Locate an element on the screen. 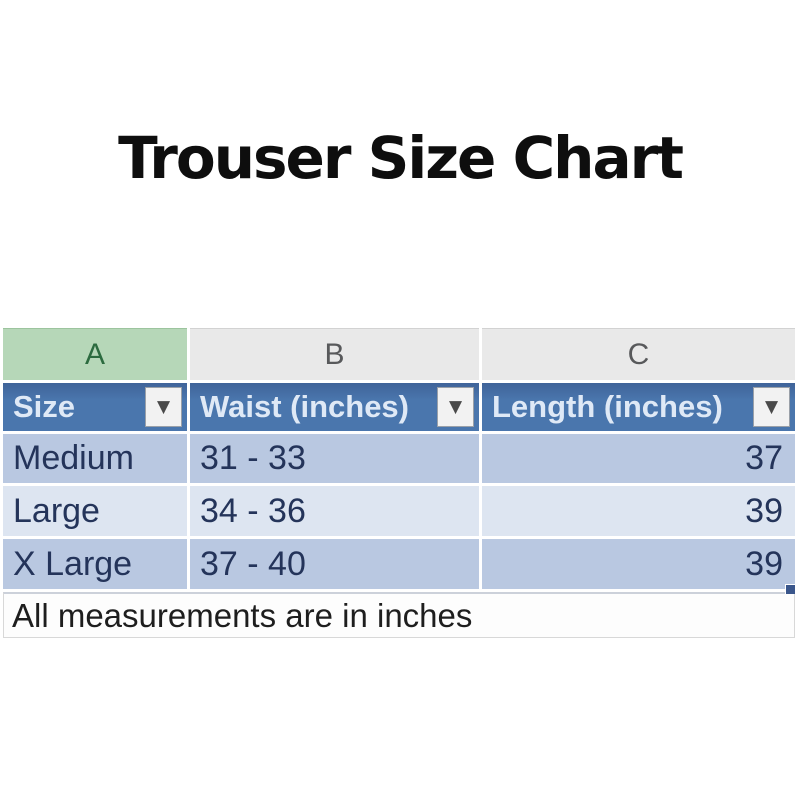  cell-medium-length: 37 is located at coordinates (638, 458).